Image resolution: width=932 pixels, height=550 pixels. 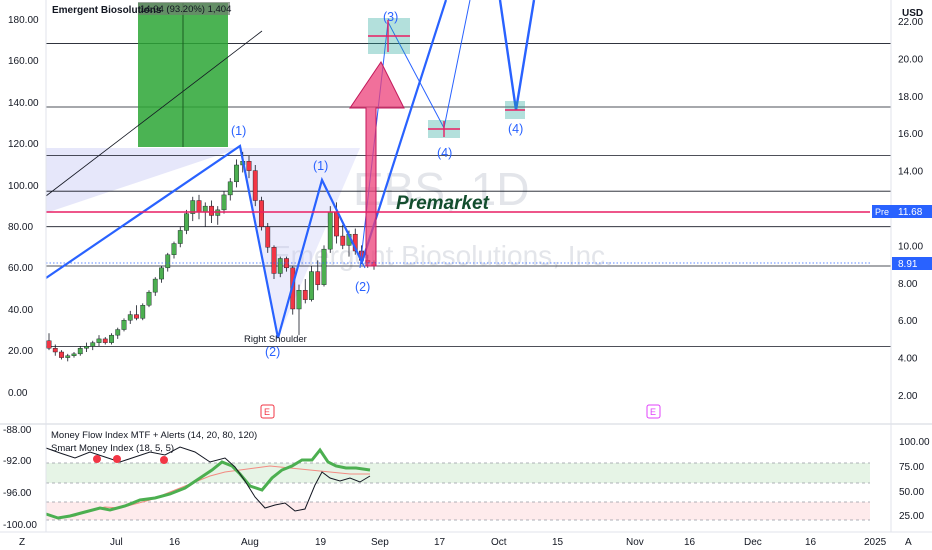 I want to click on indicator-right-tick: 25.00, so click(x=911, y=516).